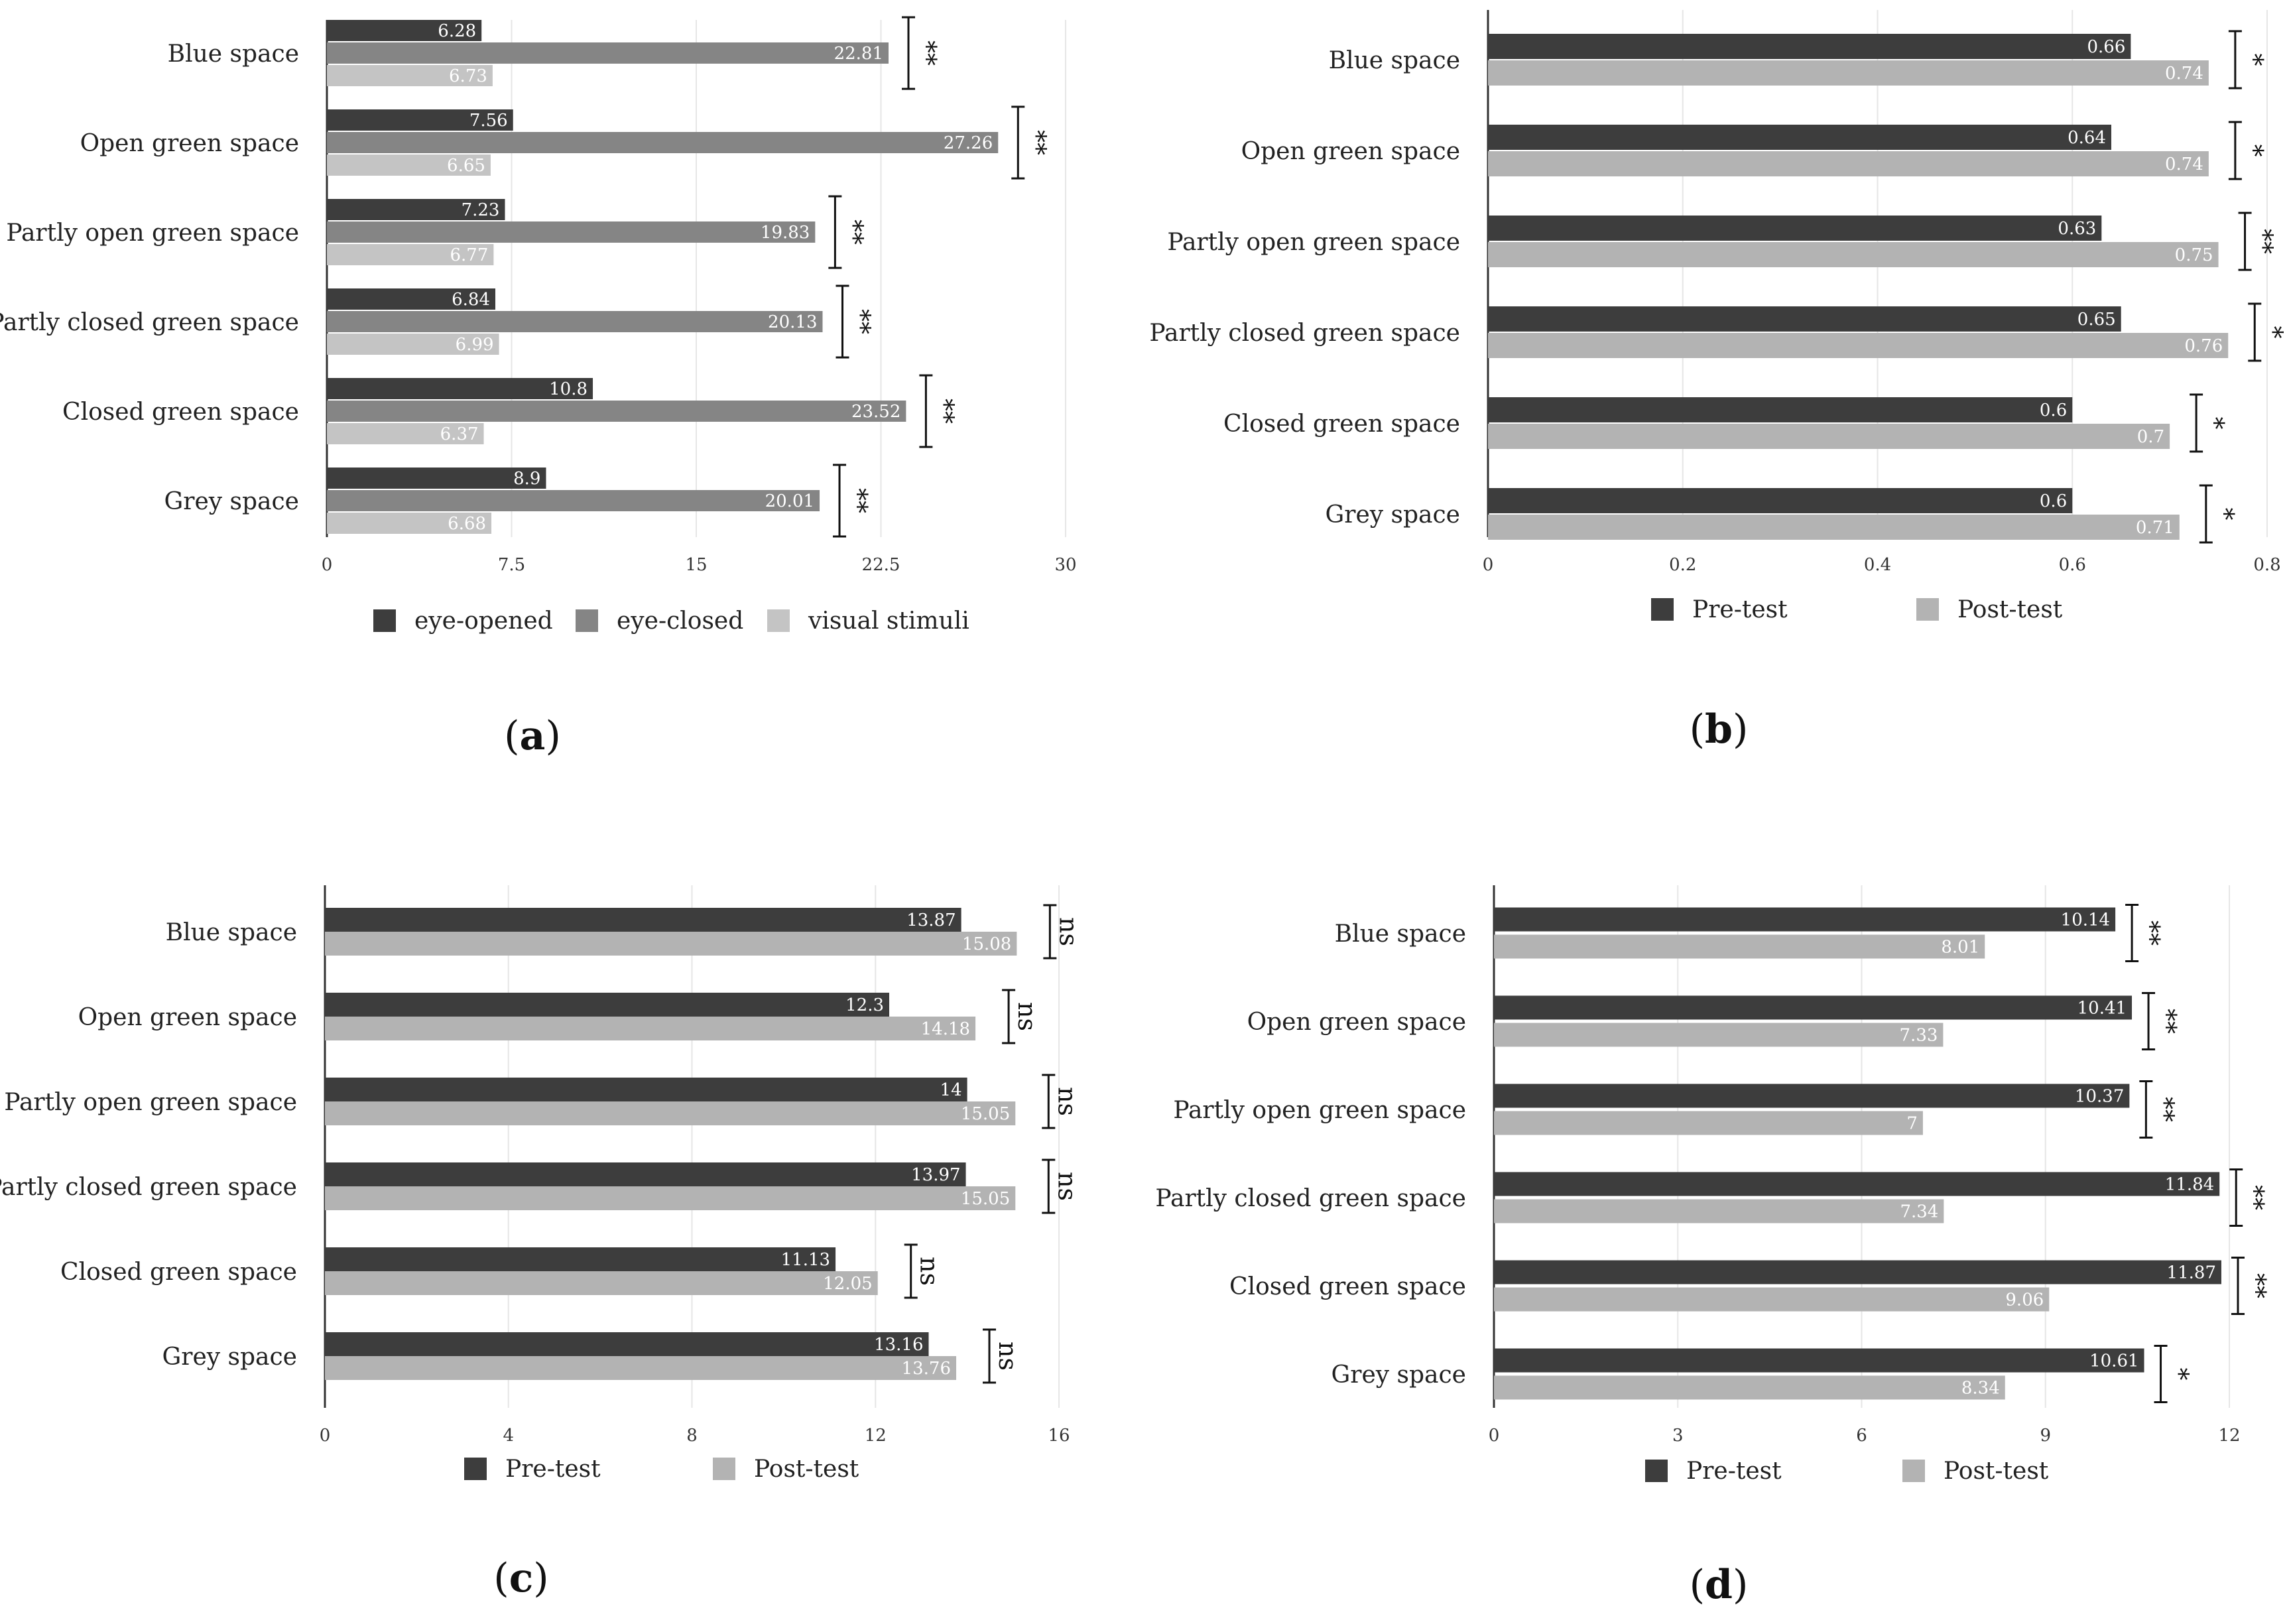  Describe the element at coordinates (2203, 346) in the screenshot. I see `data-label: 0.76` at that location.